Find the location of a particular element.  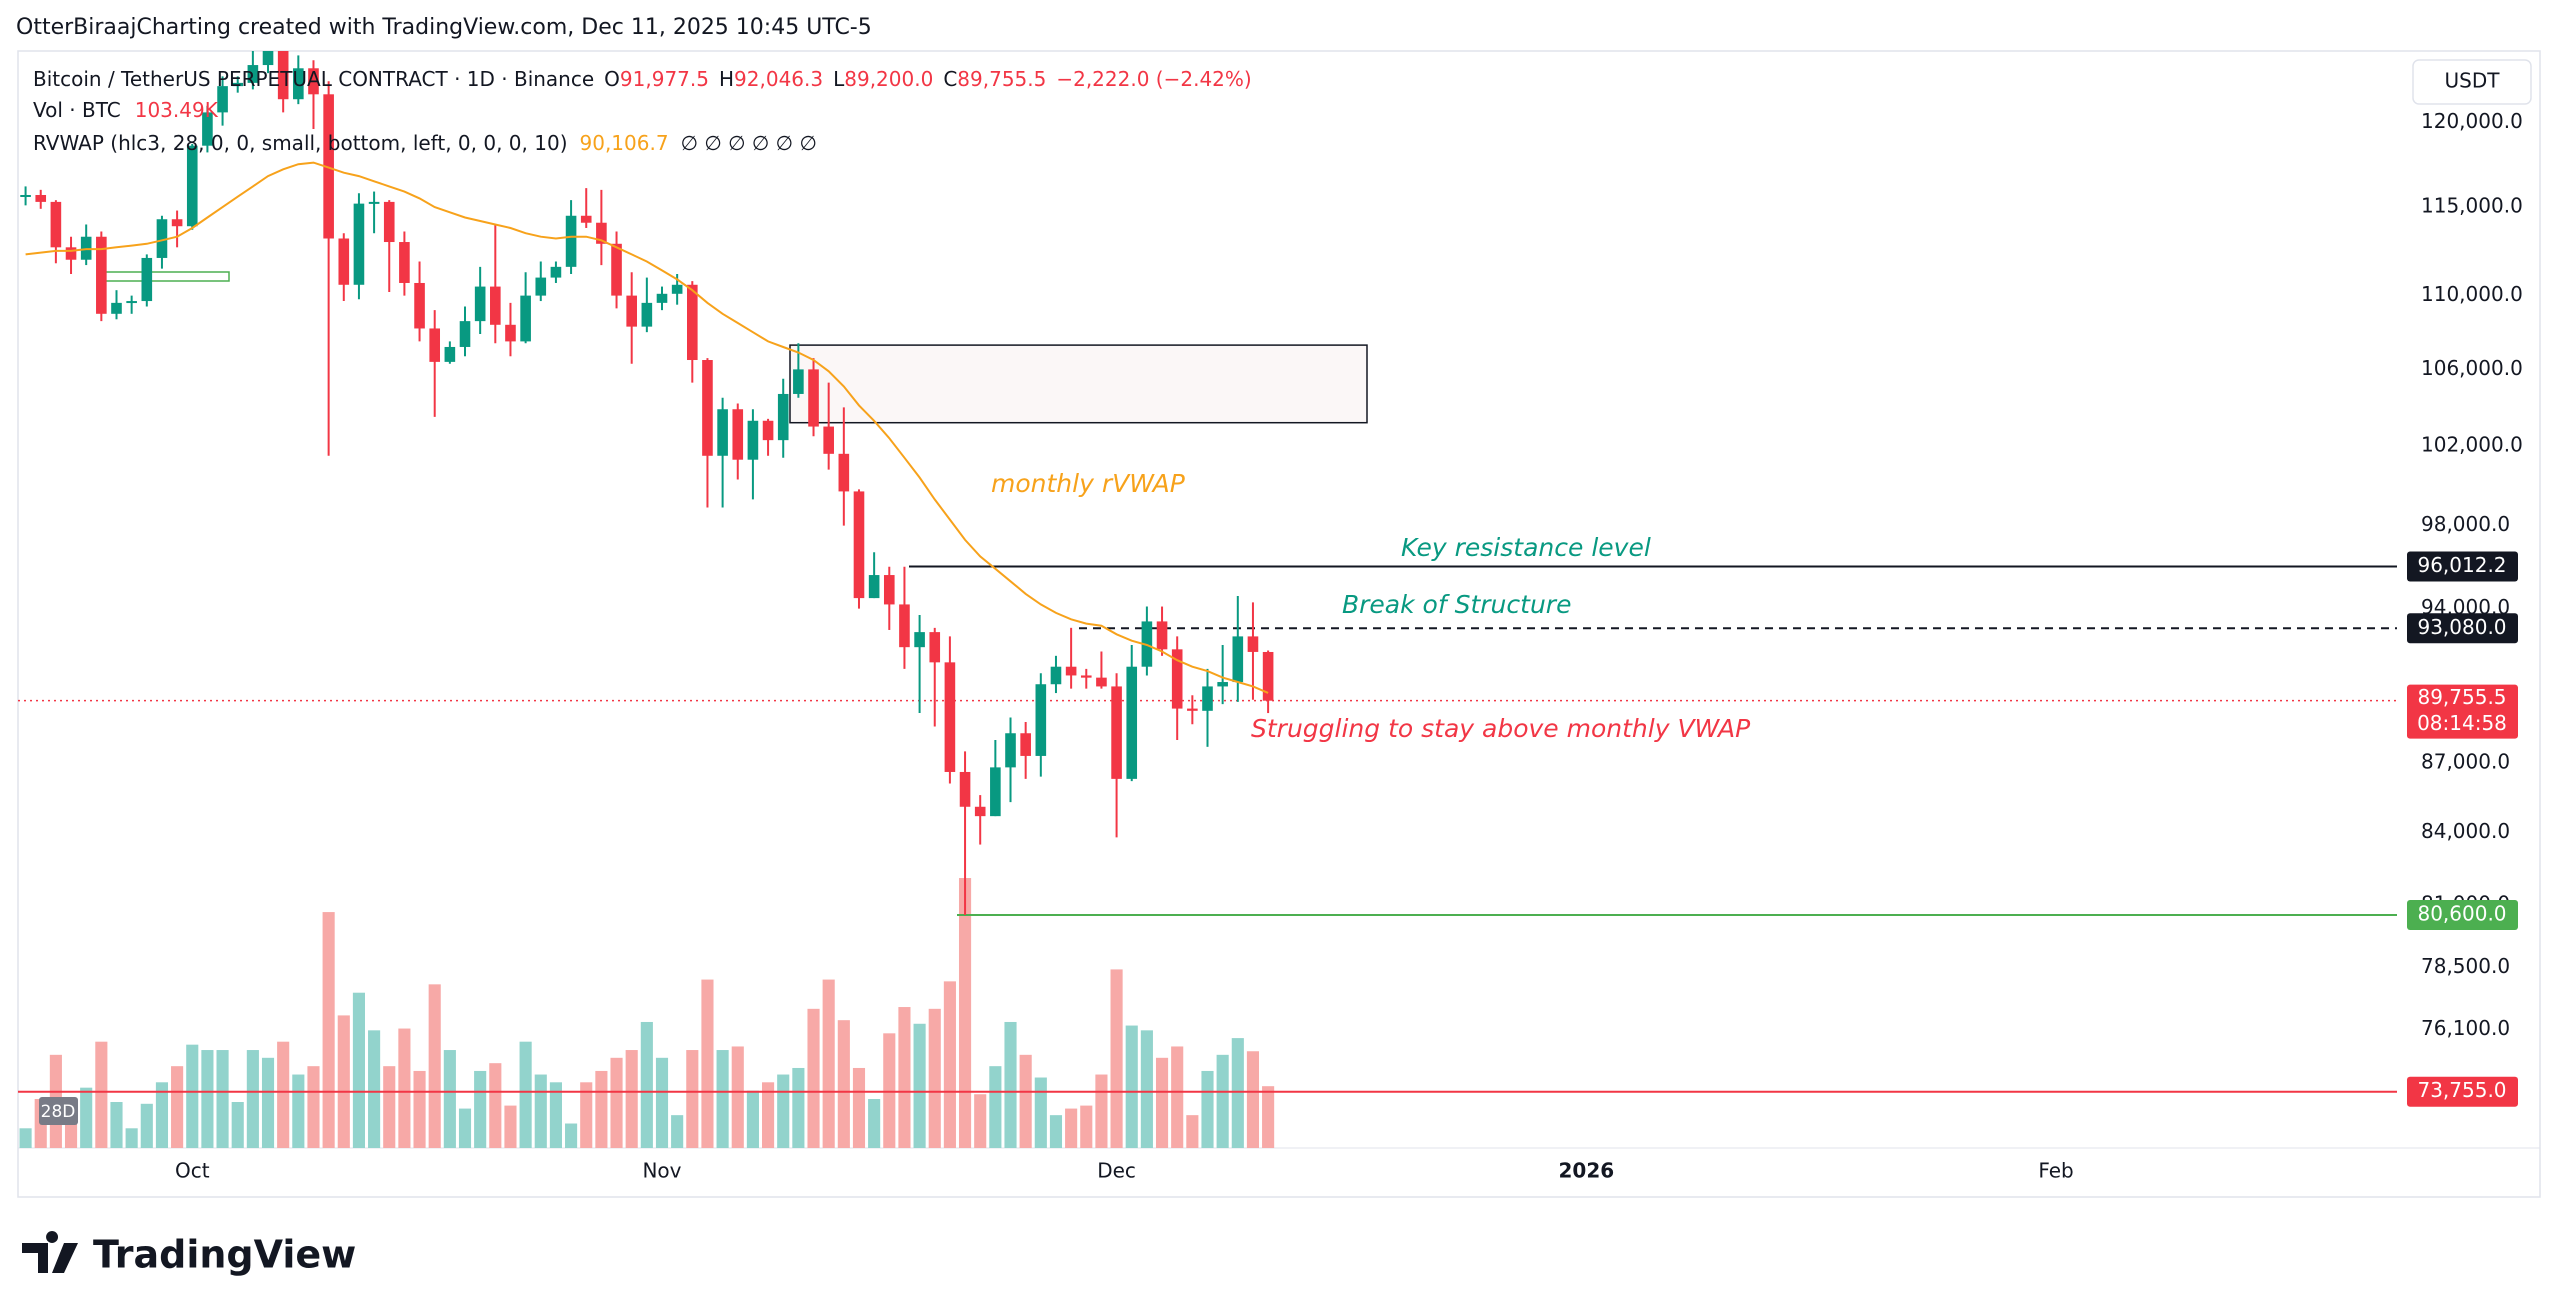

y-tick-label: 110,000.0 is located at coordinates (2472, 294).